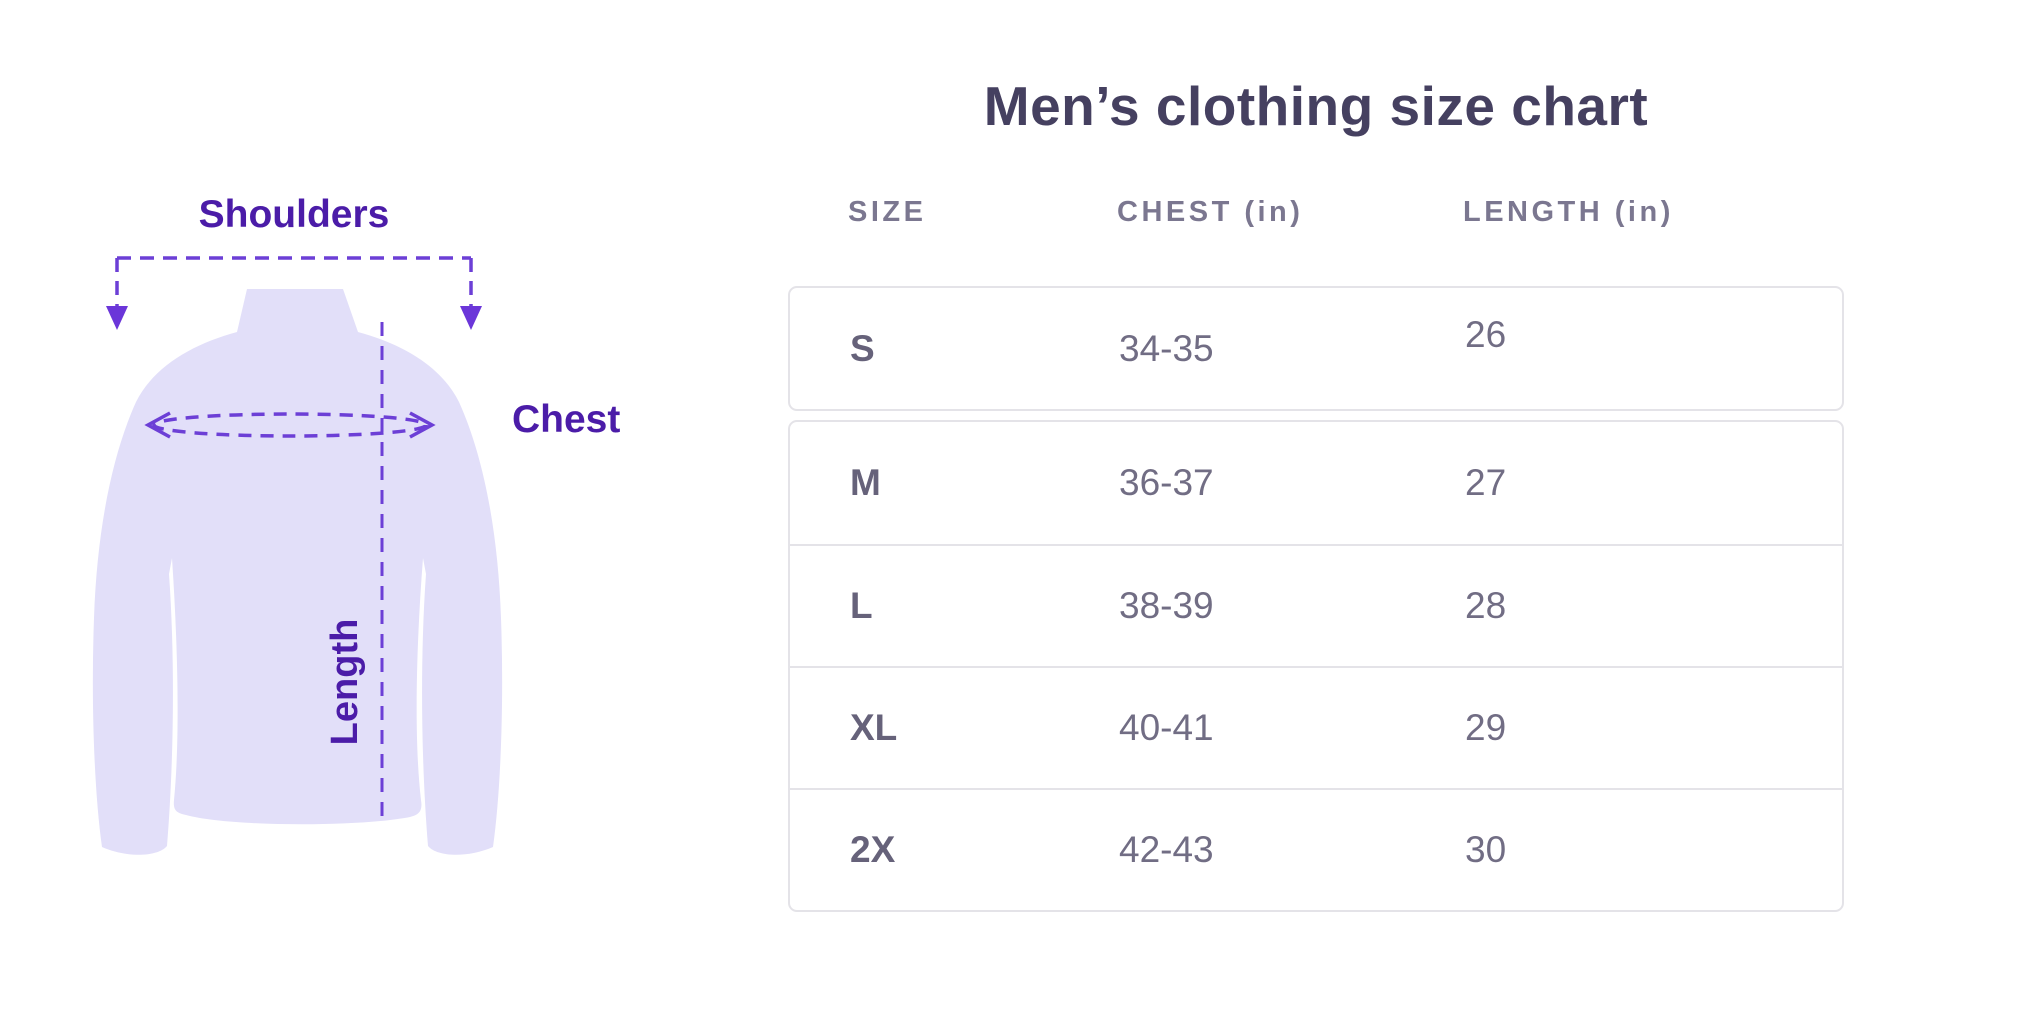 The image size is (2032, 1020). I want to click on header-length: LENGTH (in), so click(1568, 211).